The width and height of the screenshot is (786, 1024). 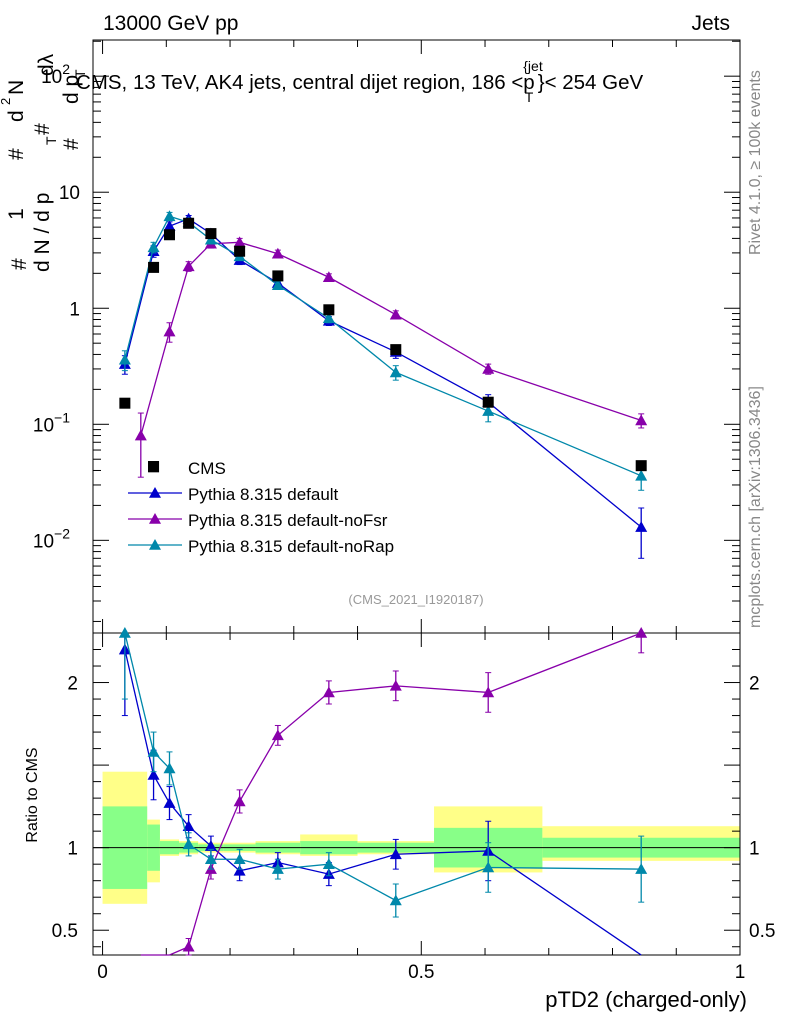 What do you see at coordinates (754, 849) in the screenshot?
I see `y-tick-label-ratio-right: 1` at bounding box center [754, 849].